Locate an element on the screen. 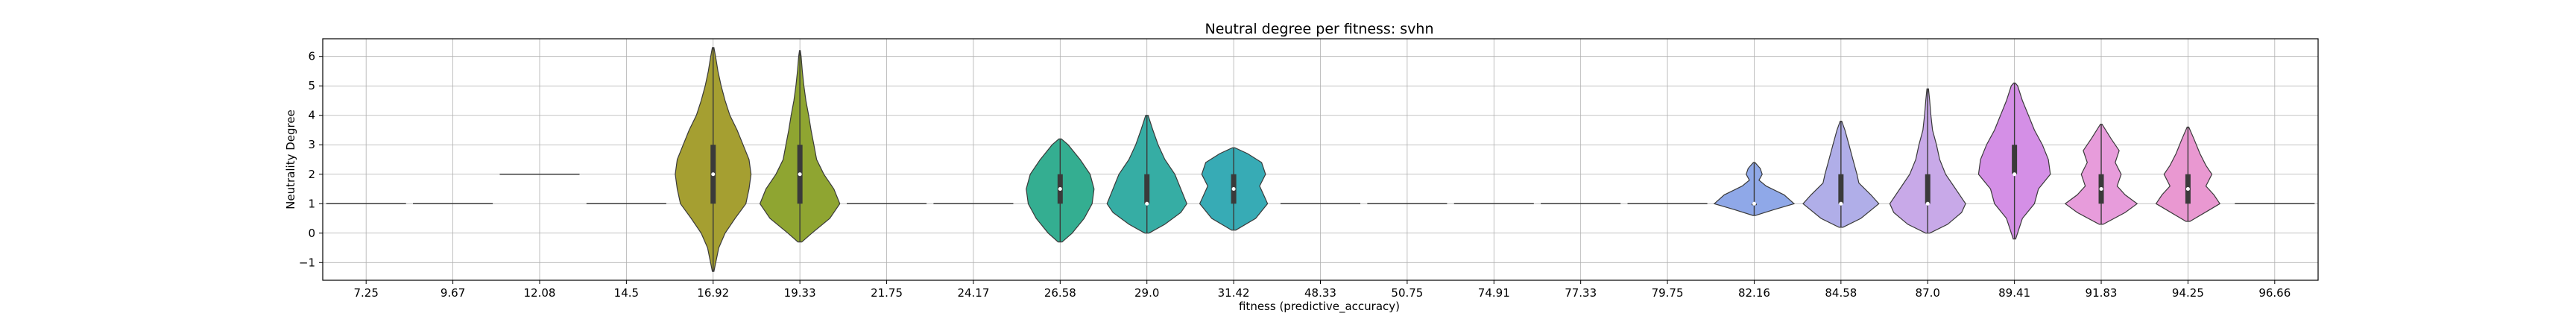 The image size is (2576, 322). x-tick-label: 9.67 is located at coordinates (453, 293).